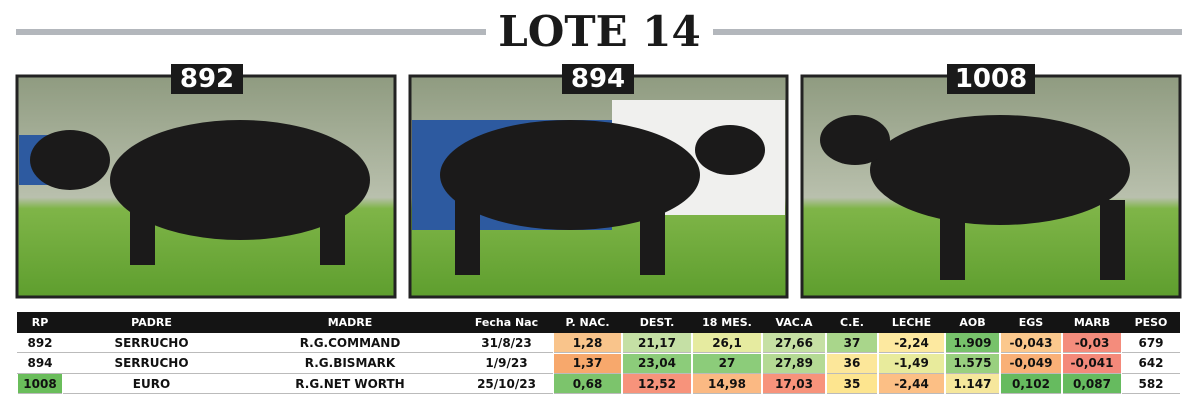 This screenshot has height=410, width=1200. What do you see at coordinates (911, 384) in the screenshot?
I see `table-cell: -2,44` at bounding box center [911, 384].